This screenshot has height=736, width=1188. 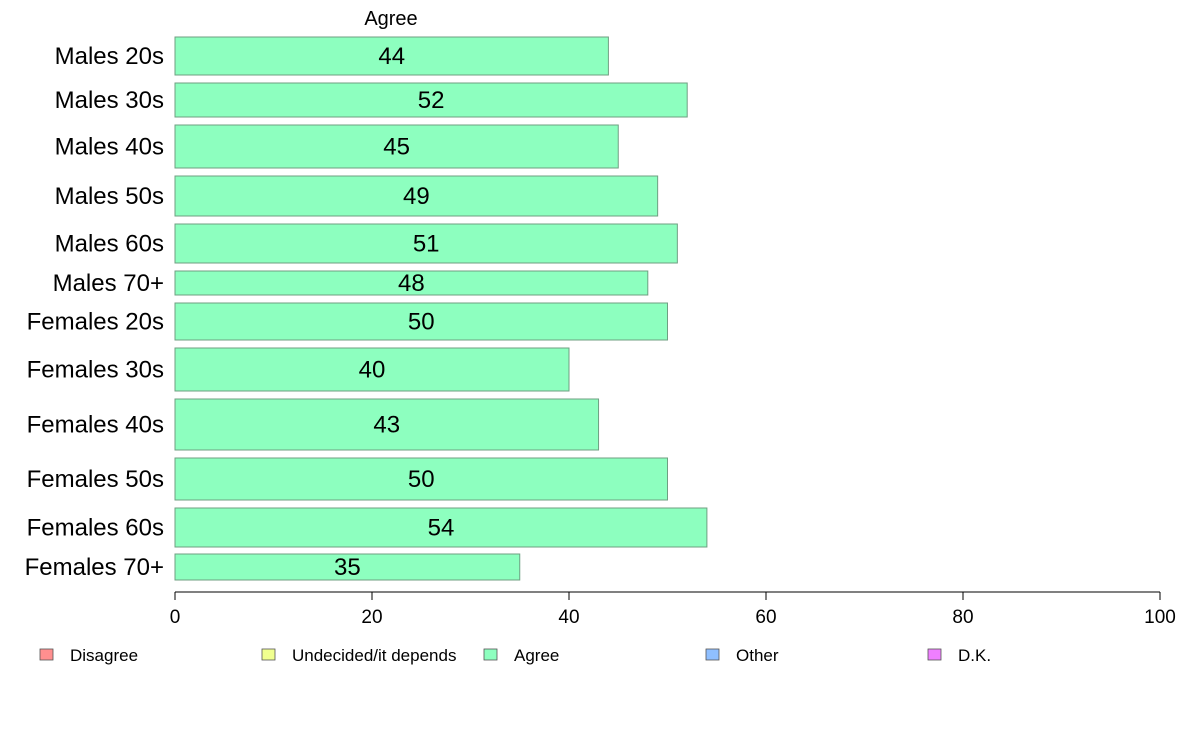 I want to click on bar-value-label: 45, so click(x=396, y=147).